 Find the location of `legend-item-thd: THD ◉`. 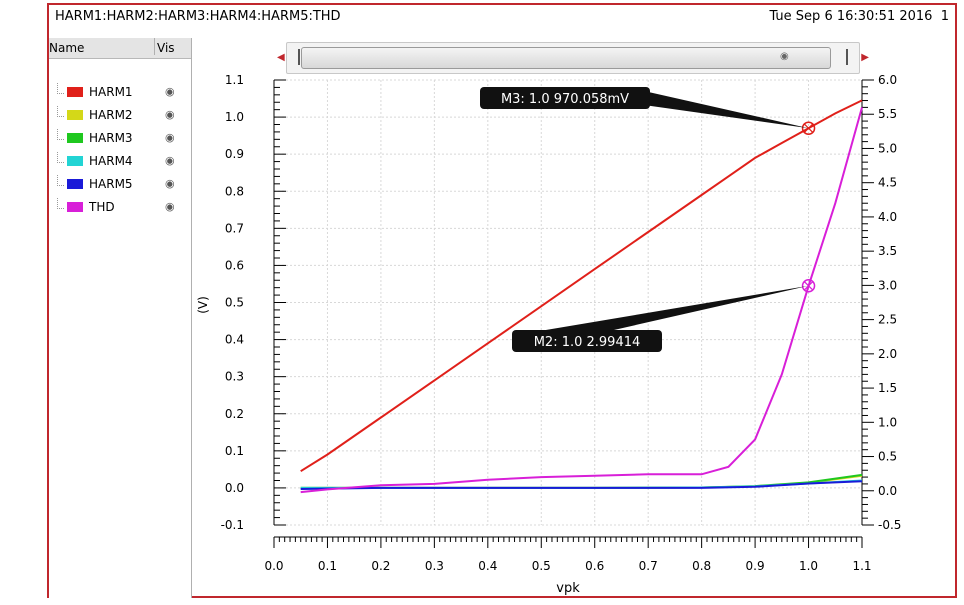

legend-item-thd: THD ◉ is located at coordinates (122, 208).